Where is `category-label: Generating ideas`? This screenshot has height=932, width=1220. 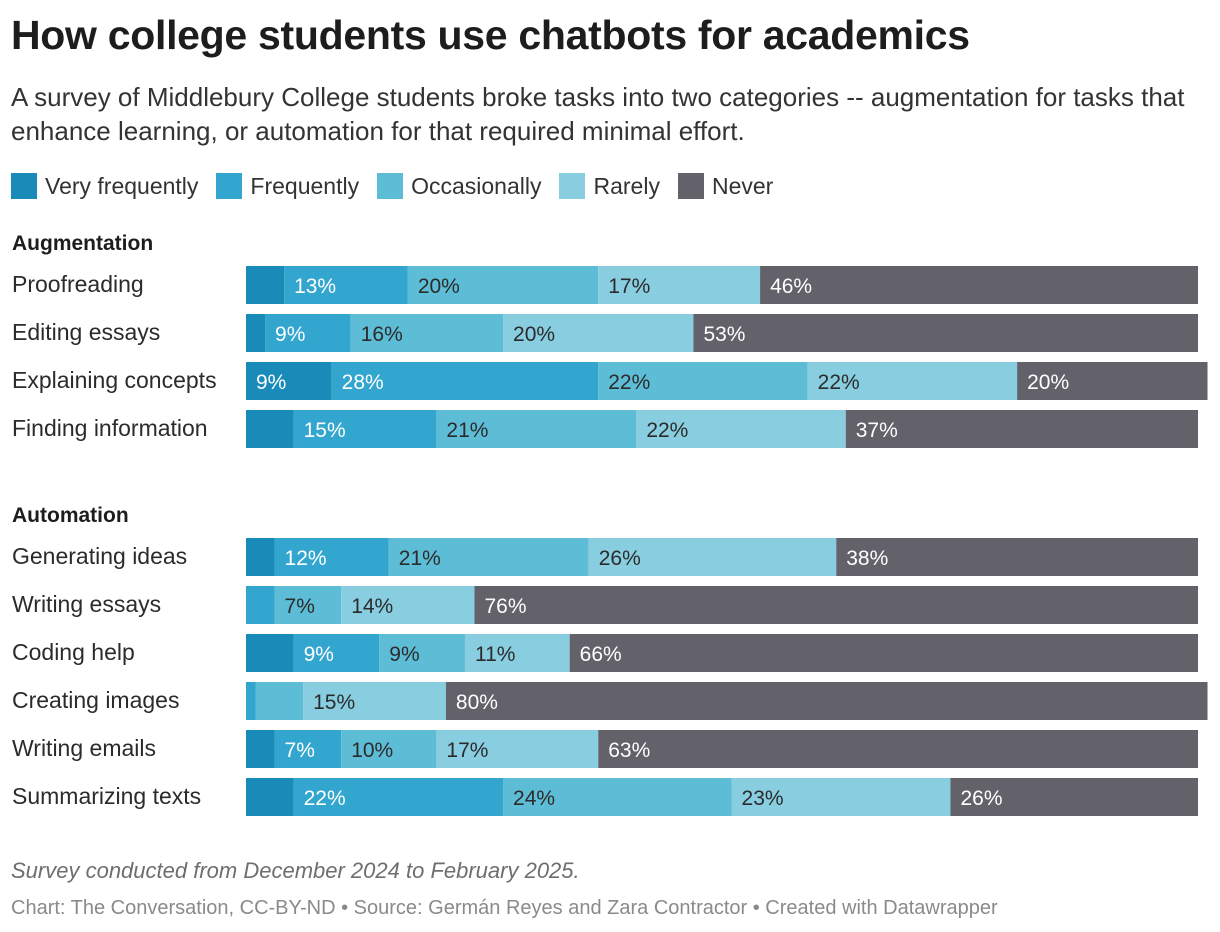 category-label: Generating ideas is located at coordinates (99, 556).